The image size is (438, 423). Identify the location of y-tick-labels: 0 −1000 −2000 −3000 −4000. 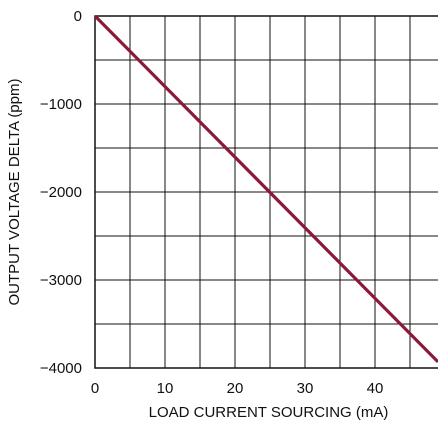
(61, 192).